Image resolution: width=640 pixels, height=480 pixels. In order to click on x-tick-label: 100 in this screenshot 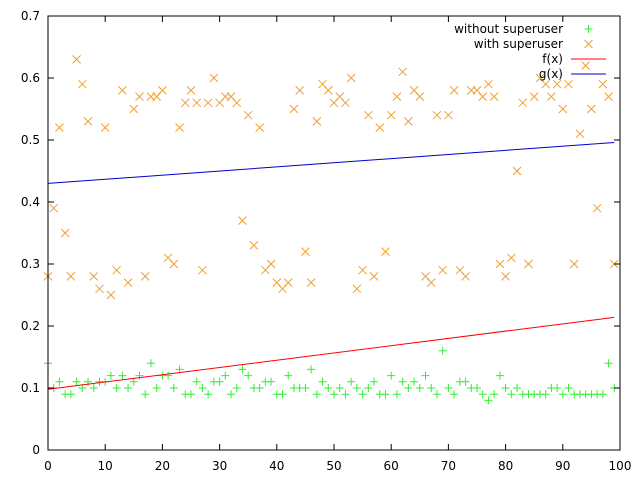, I will do `click(620, 466)`.